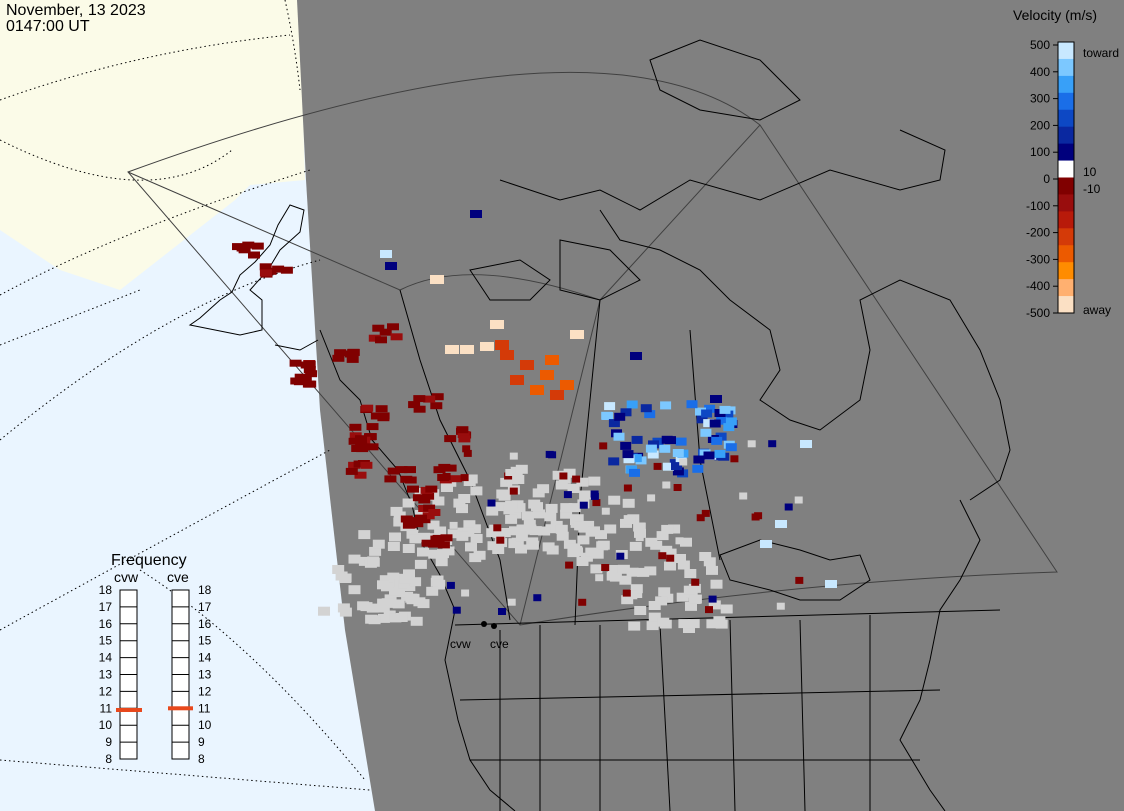 The height and width of the screenshot is (811, 1124). Describe the element at coordinates (205, 590) in the screenshot. I see `frequency-tick-right: 18` at that location.